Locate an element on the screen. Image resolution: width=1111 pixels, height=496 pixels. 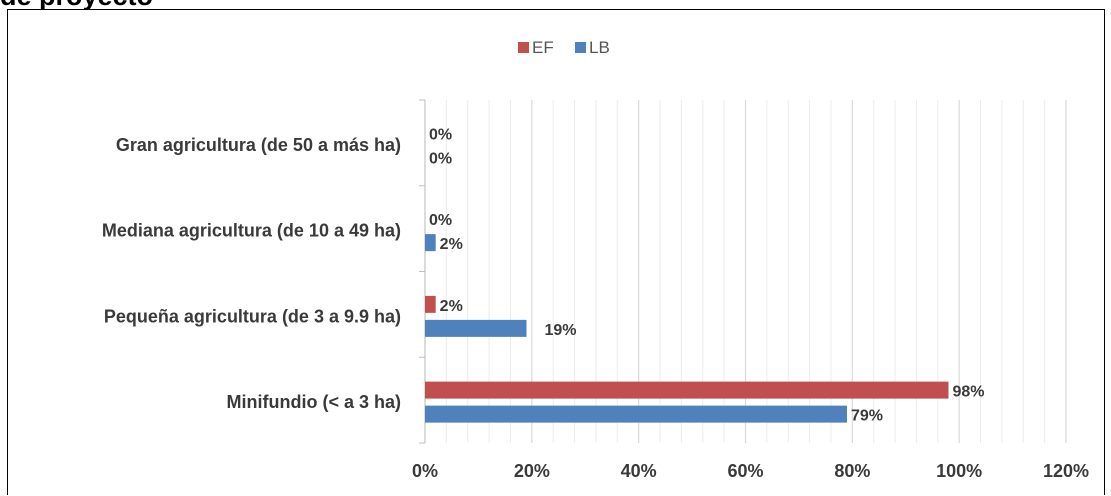
x-tick-label: 80% is located at coordinates (852, 471).